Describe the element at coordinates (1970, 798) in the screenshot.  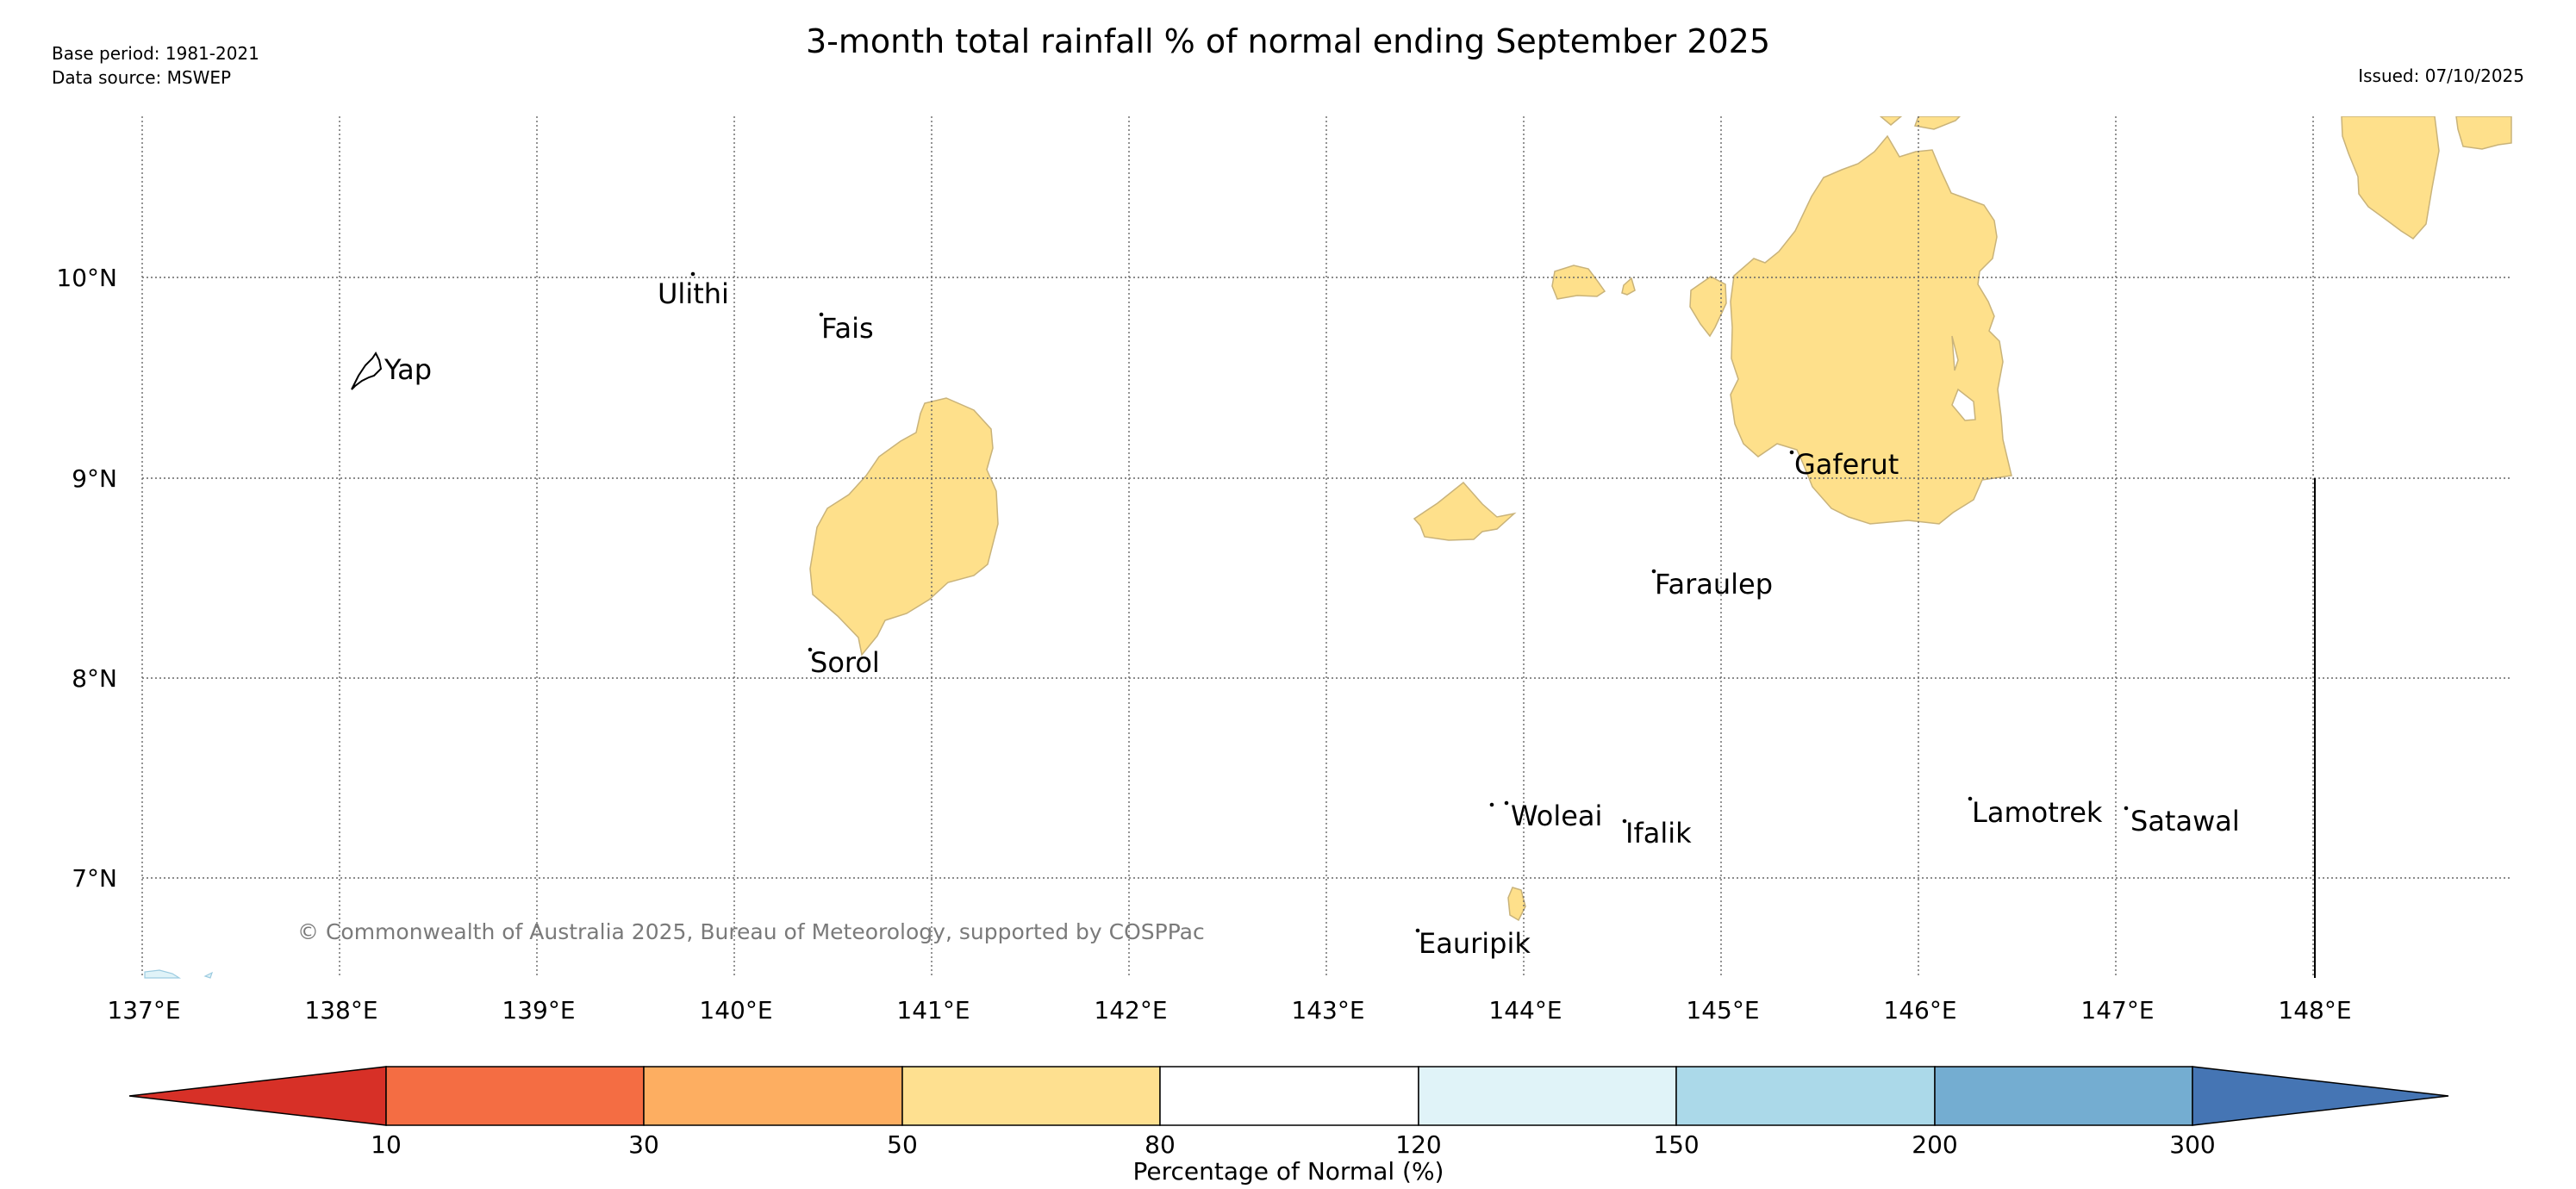
I see `island-dot-lamotrek` at that location.